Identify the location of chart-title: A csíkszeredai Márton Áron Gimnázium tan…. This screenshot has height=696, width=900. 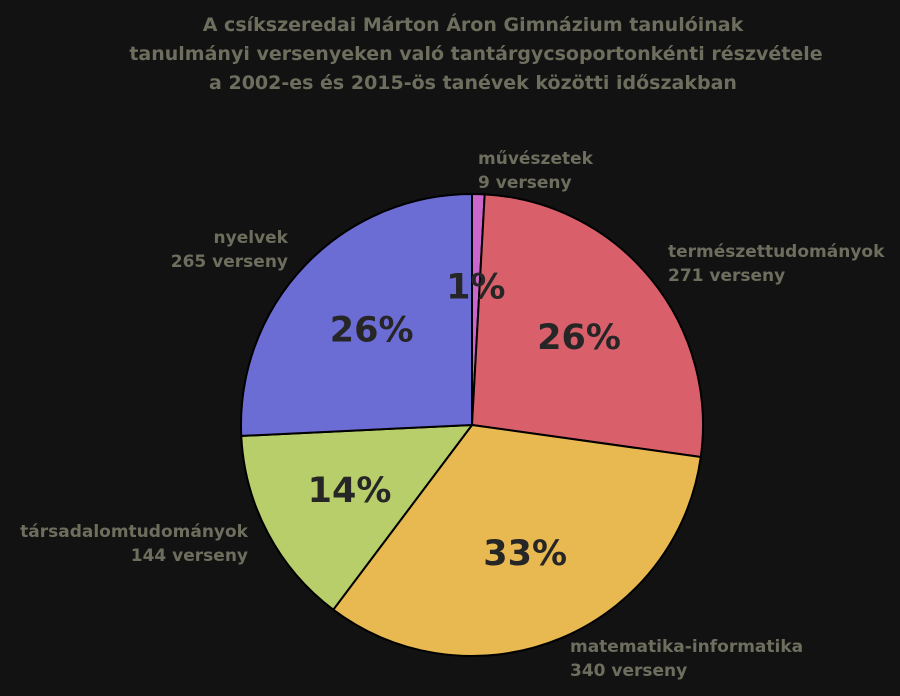
(475, 53).